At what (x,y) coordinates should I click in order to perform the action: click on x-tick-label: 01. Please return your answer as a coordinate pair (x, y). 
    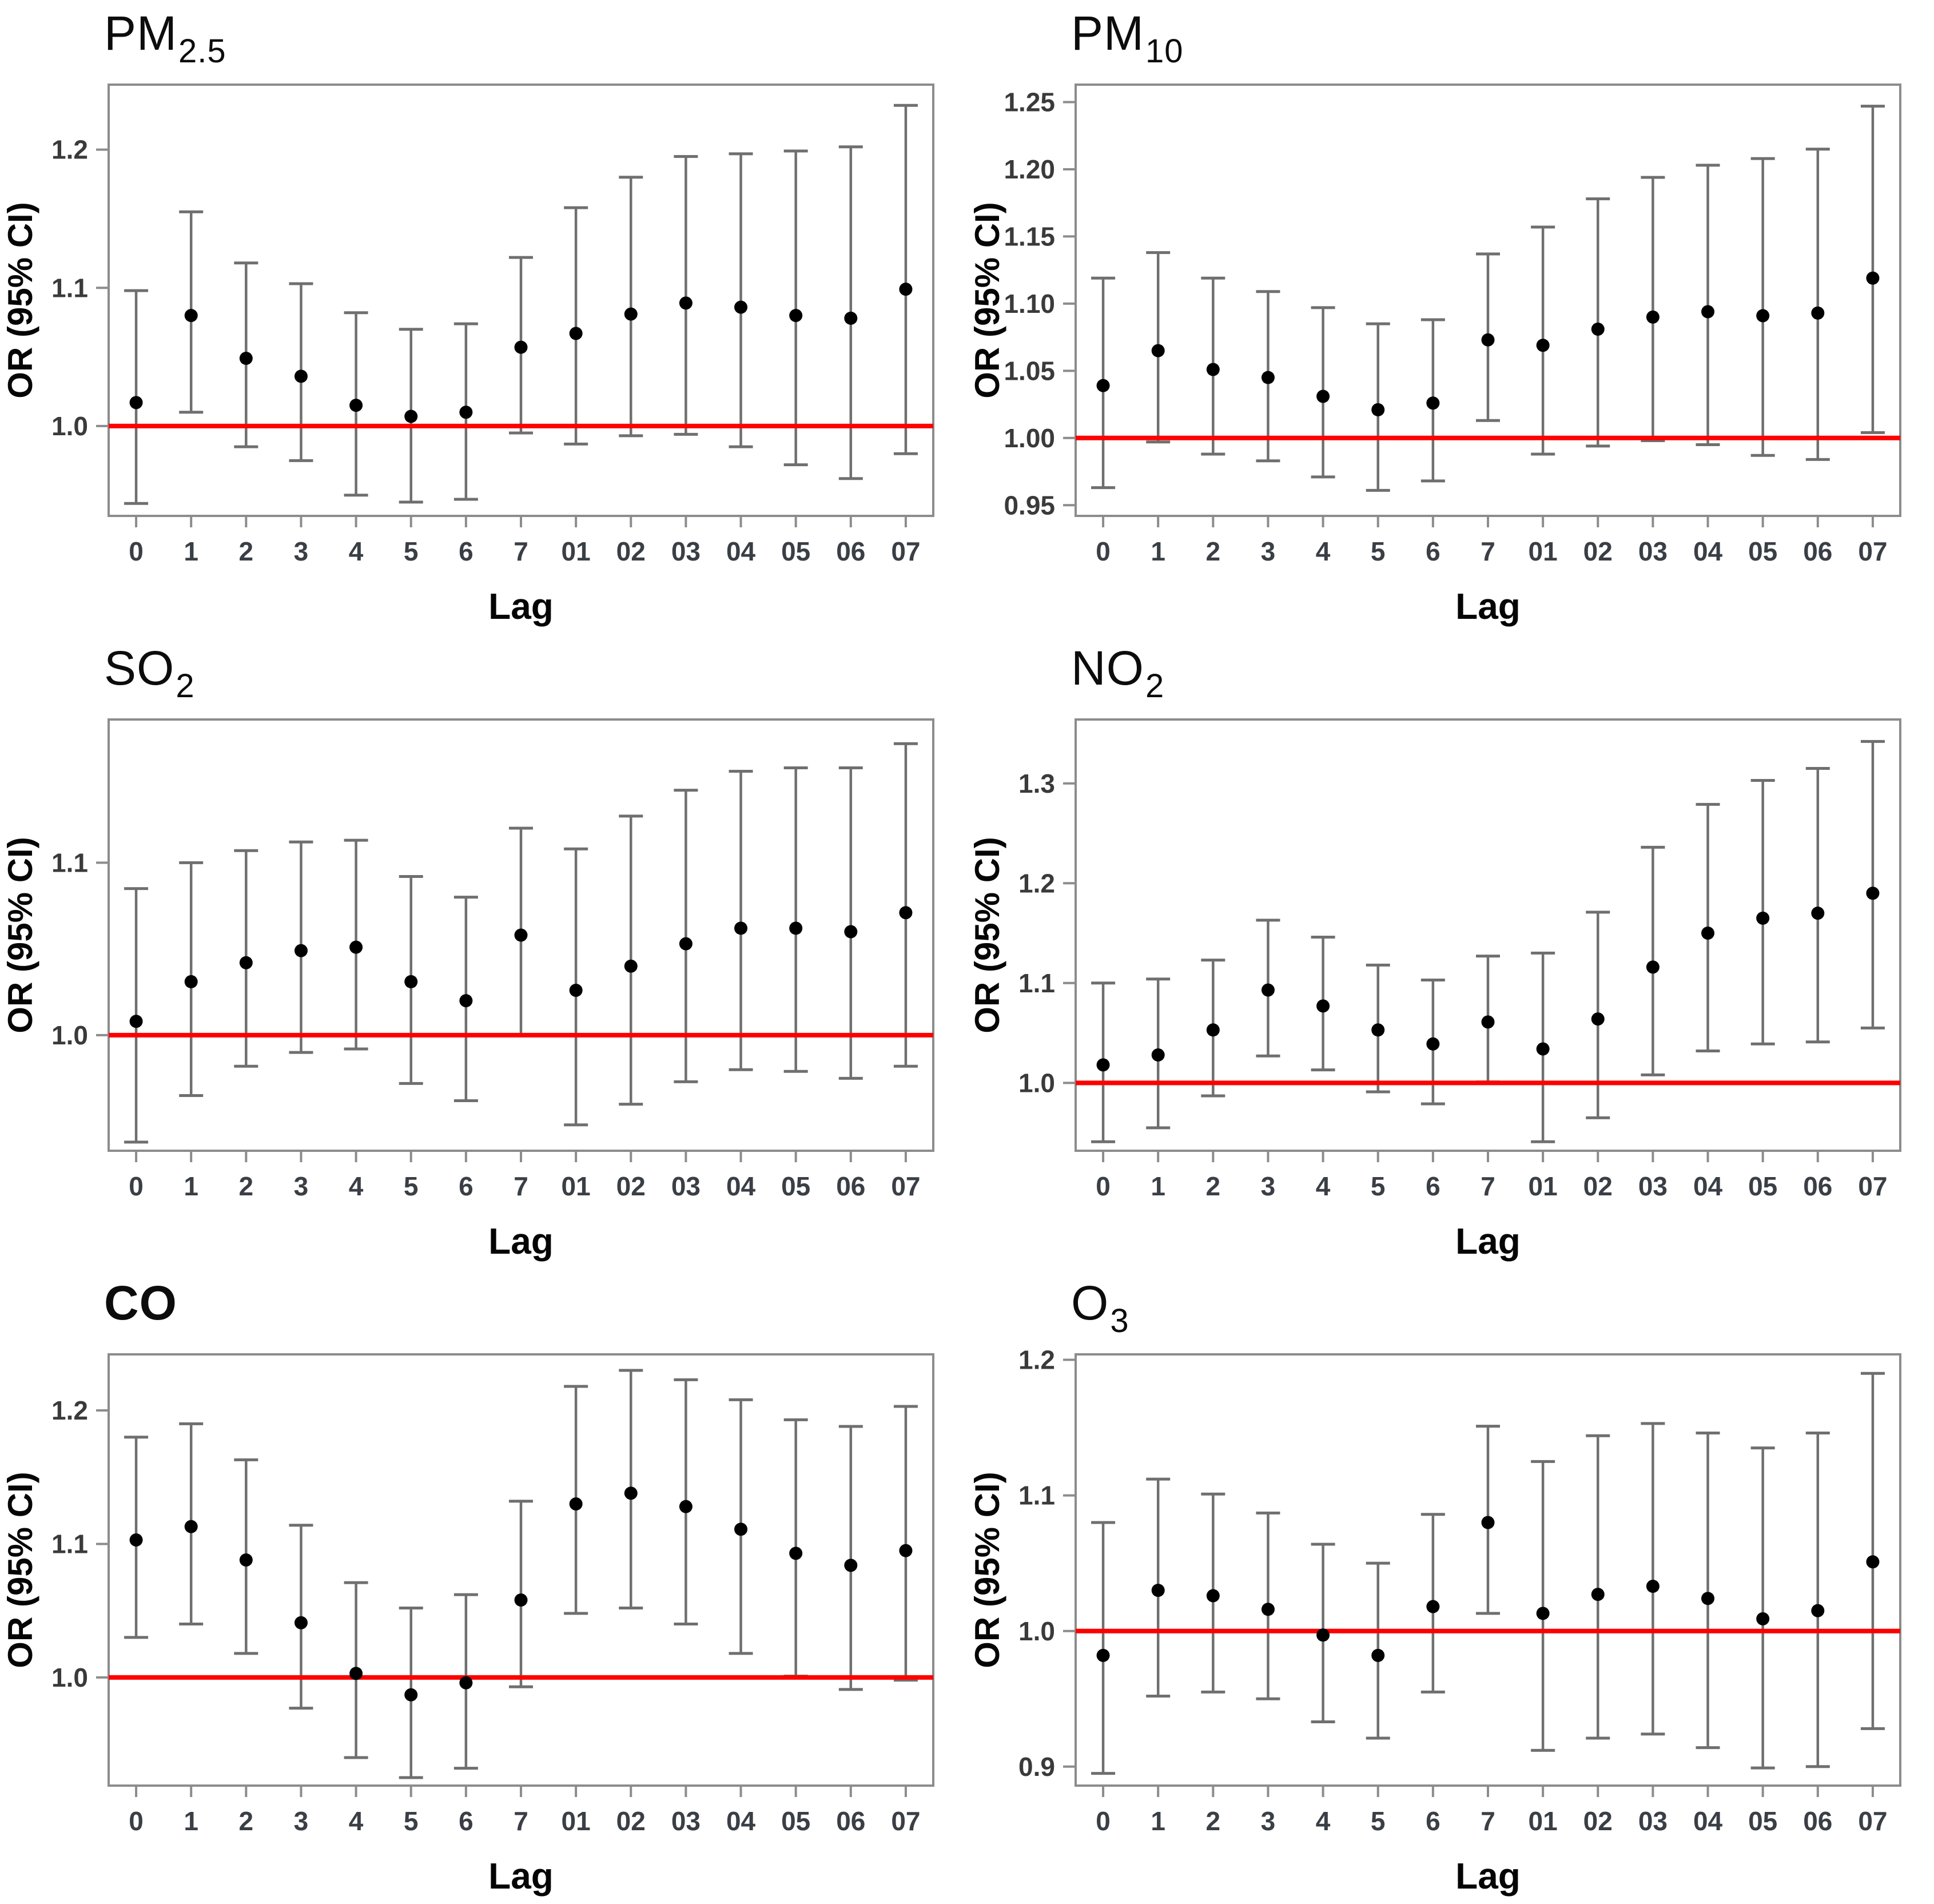
    Looking at the image, I should click on (576, 1186).